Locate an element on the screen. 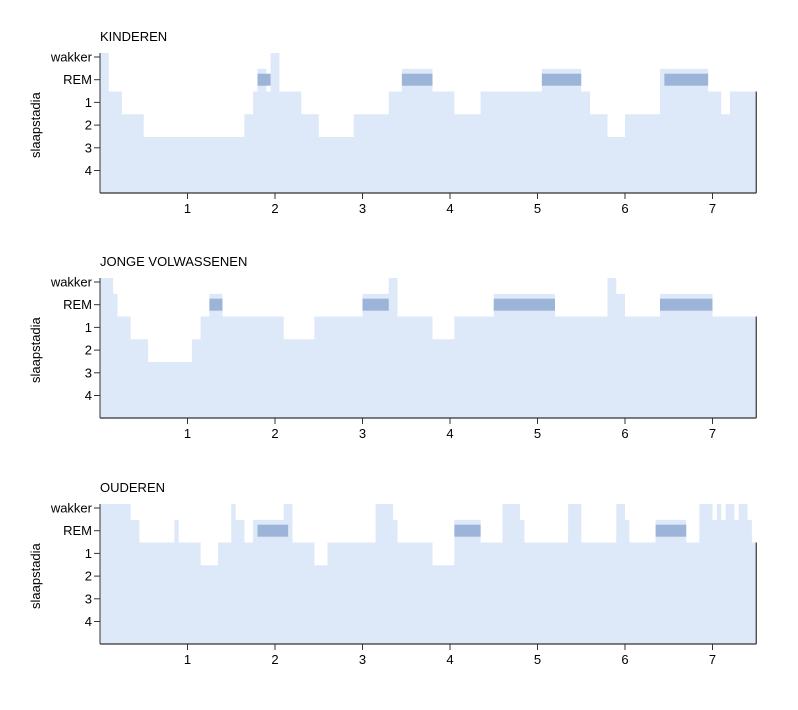 This screenshot has width=798, height=710. x-tick-label-2-2: 3 is located at coordinates (362, 659).